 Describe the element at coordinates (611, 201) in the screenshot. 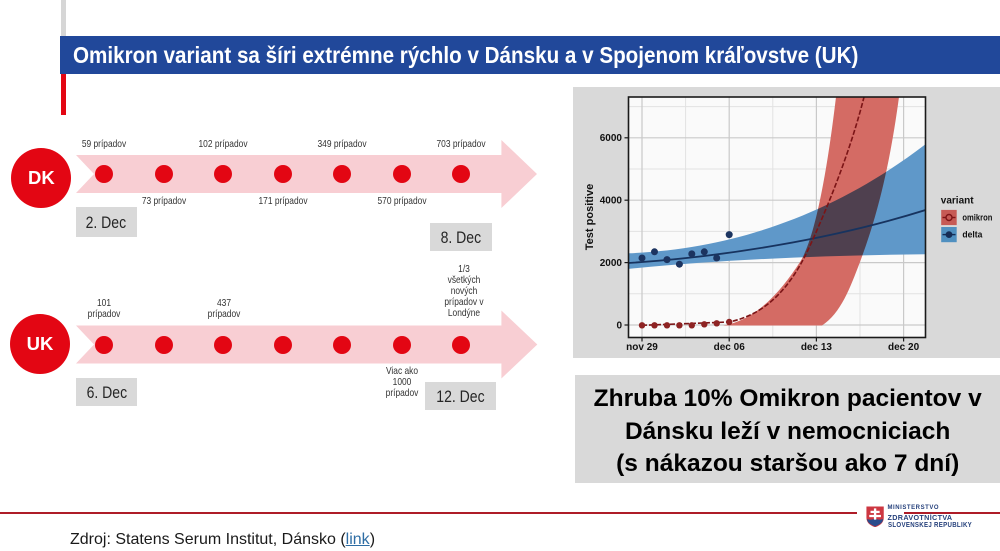

I see `svg-text: 4000` at that location.